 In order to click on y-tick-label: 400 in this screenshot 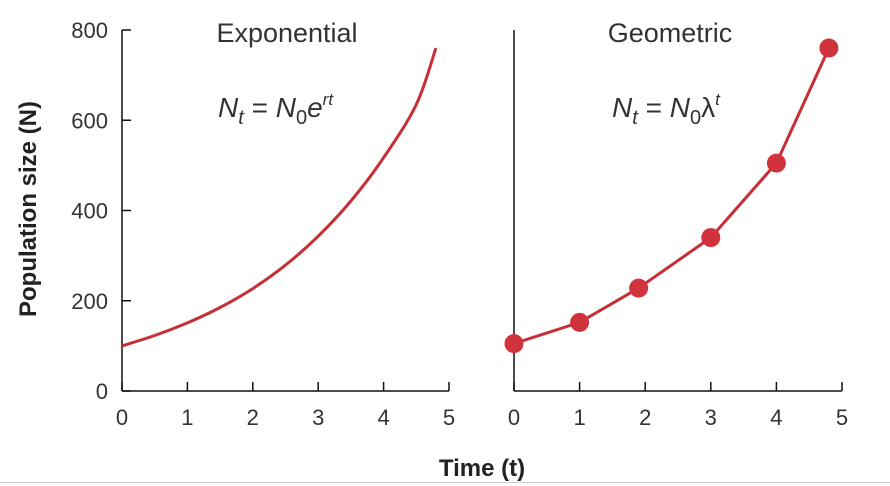, I will do `click(89, 211)`.